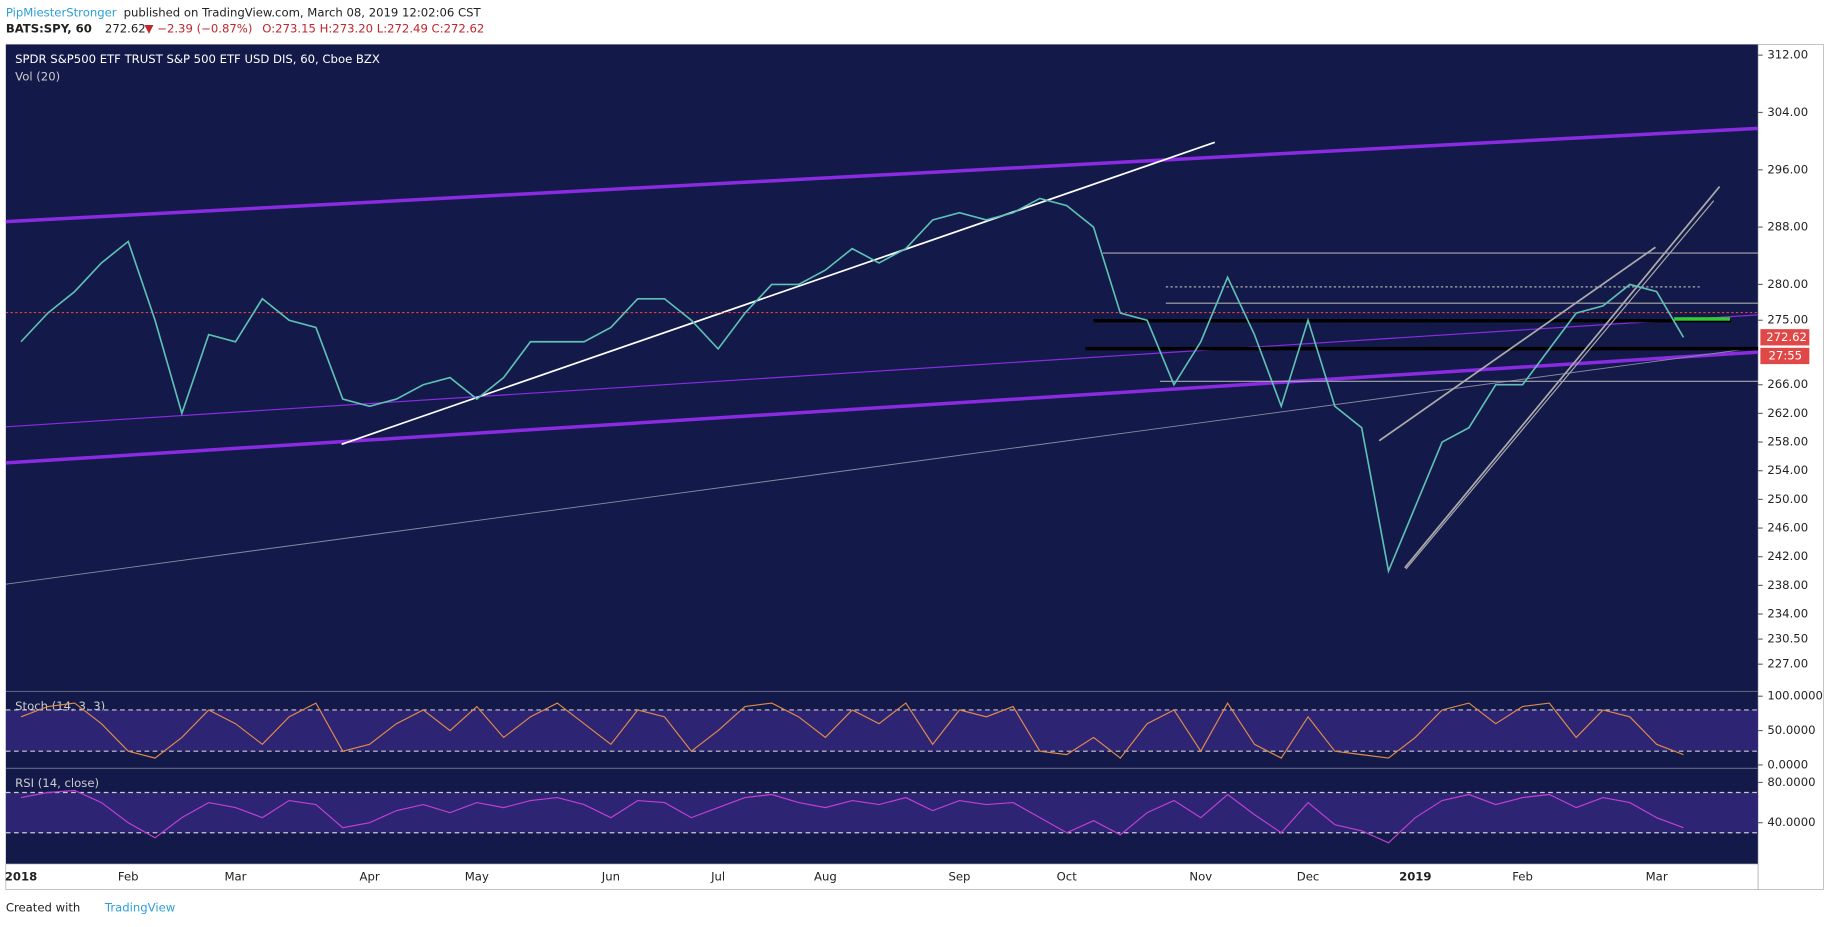 The image size is (1828, 927). I want to click on y-tick-label: 275.00, so click(1787, 320).